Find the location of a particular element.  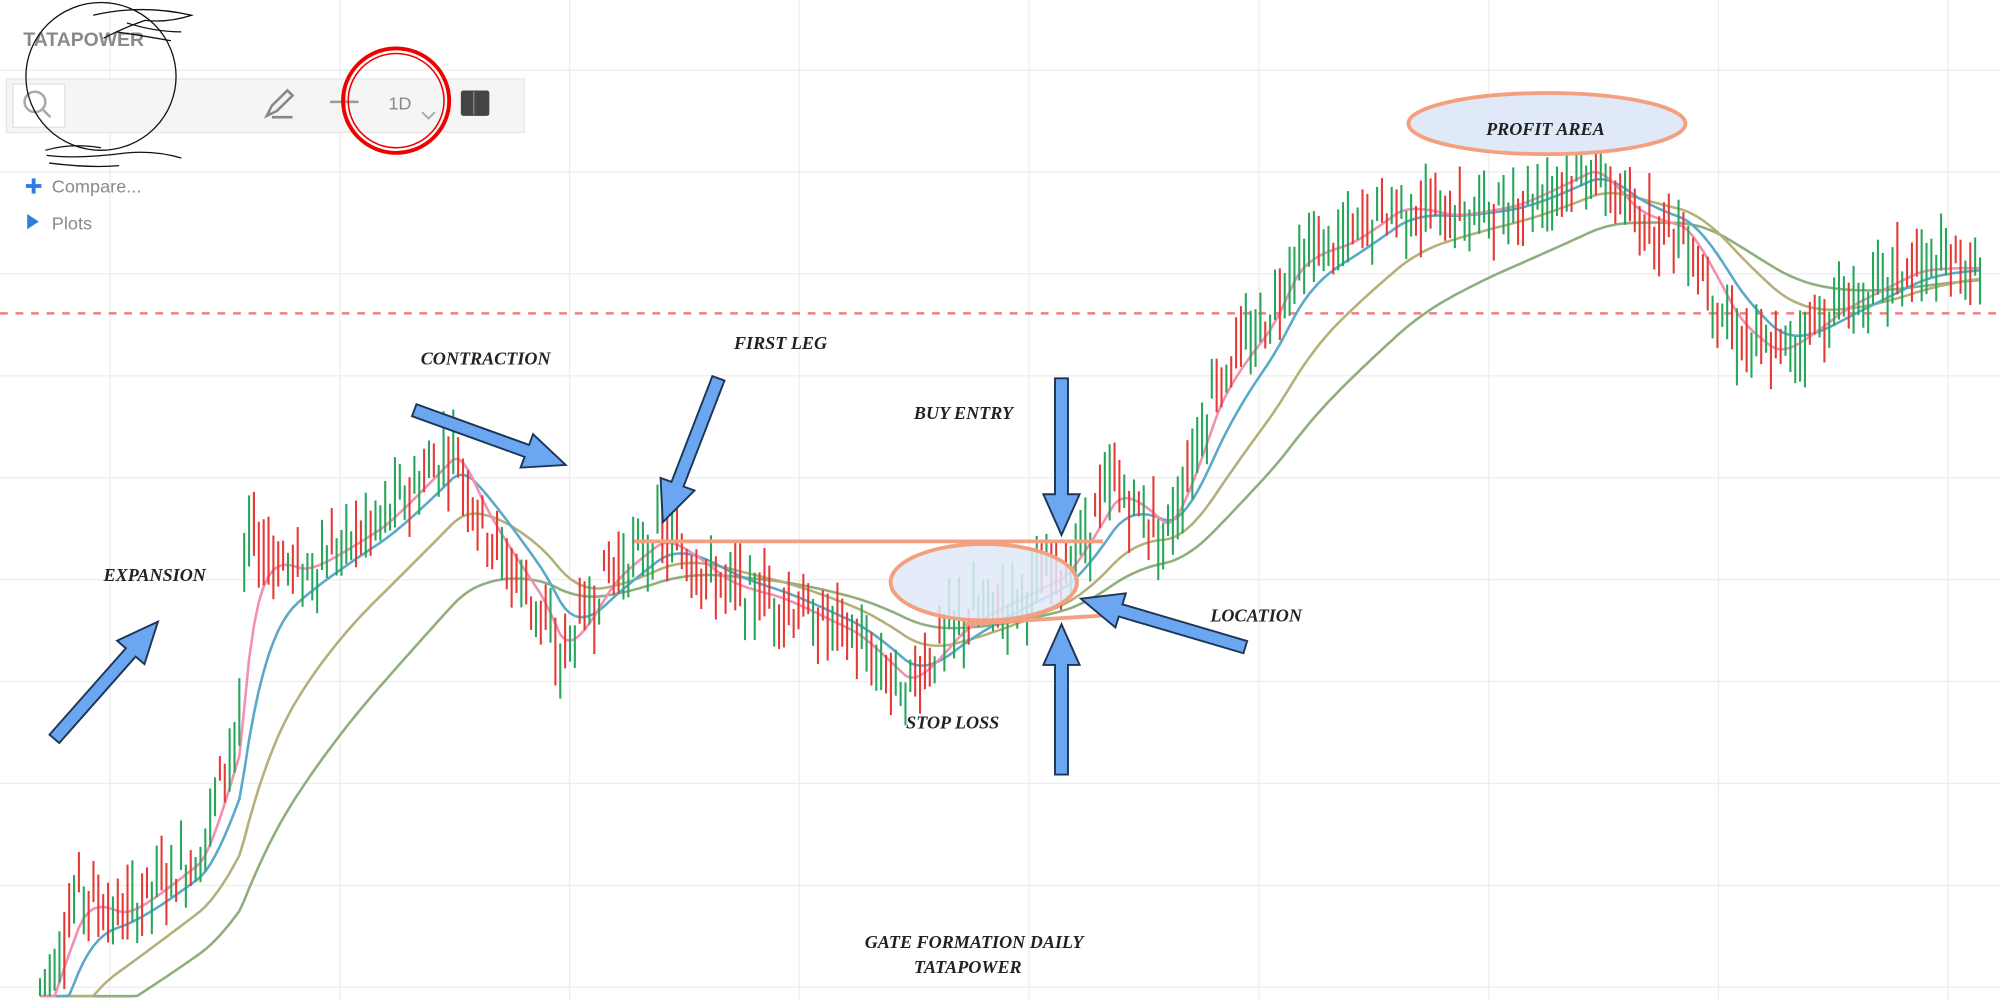

label-buy-entry: BUY ENTRY is located at coordinates (964, 413).